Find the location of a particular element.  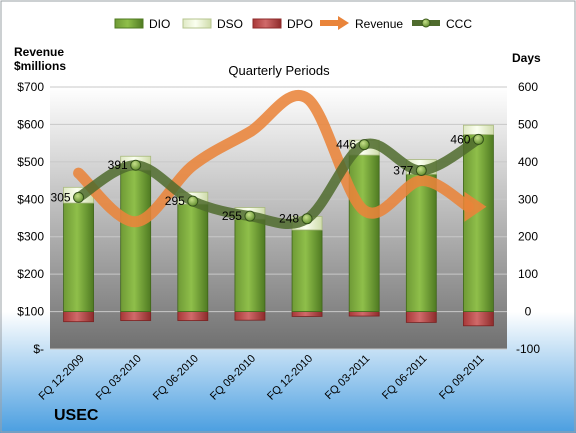

right-axis-ticks: -100 0 100 200 300 400 500 600 is located at coordinates (528, 218).